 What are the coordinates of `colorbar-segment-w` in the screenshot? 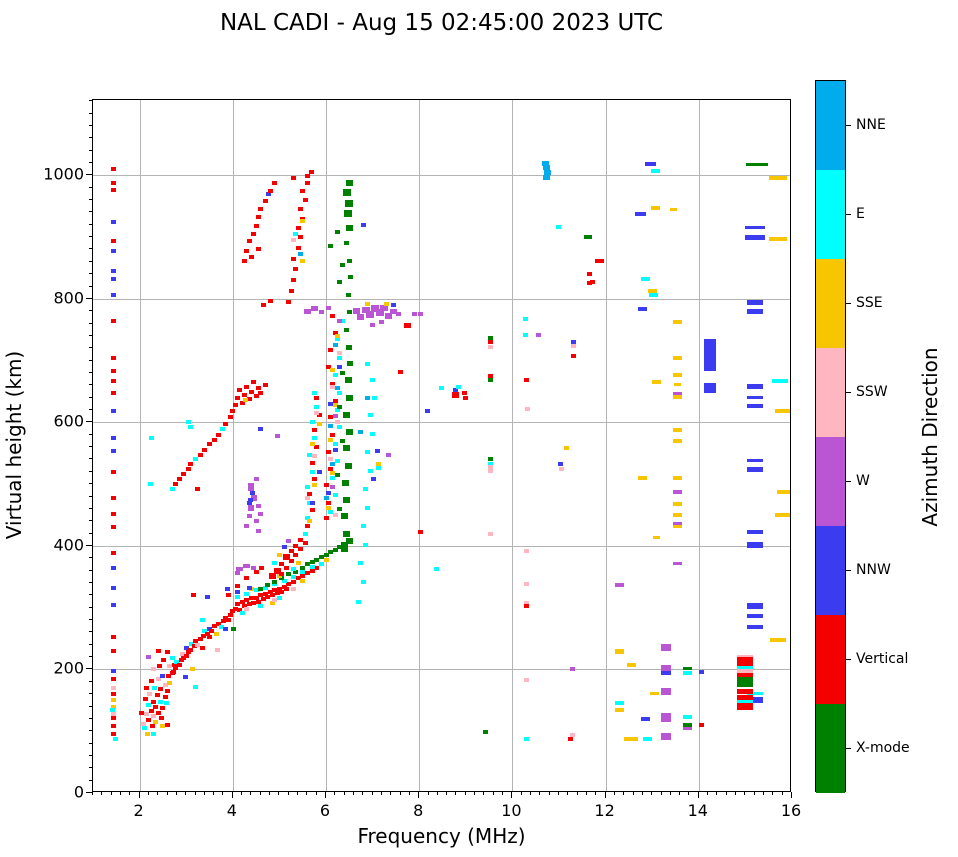 It's located at (830, 481).